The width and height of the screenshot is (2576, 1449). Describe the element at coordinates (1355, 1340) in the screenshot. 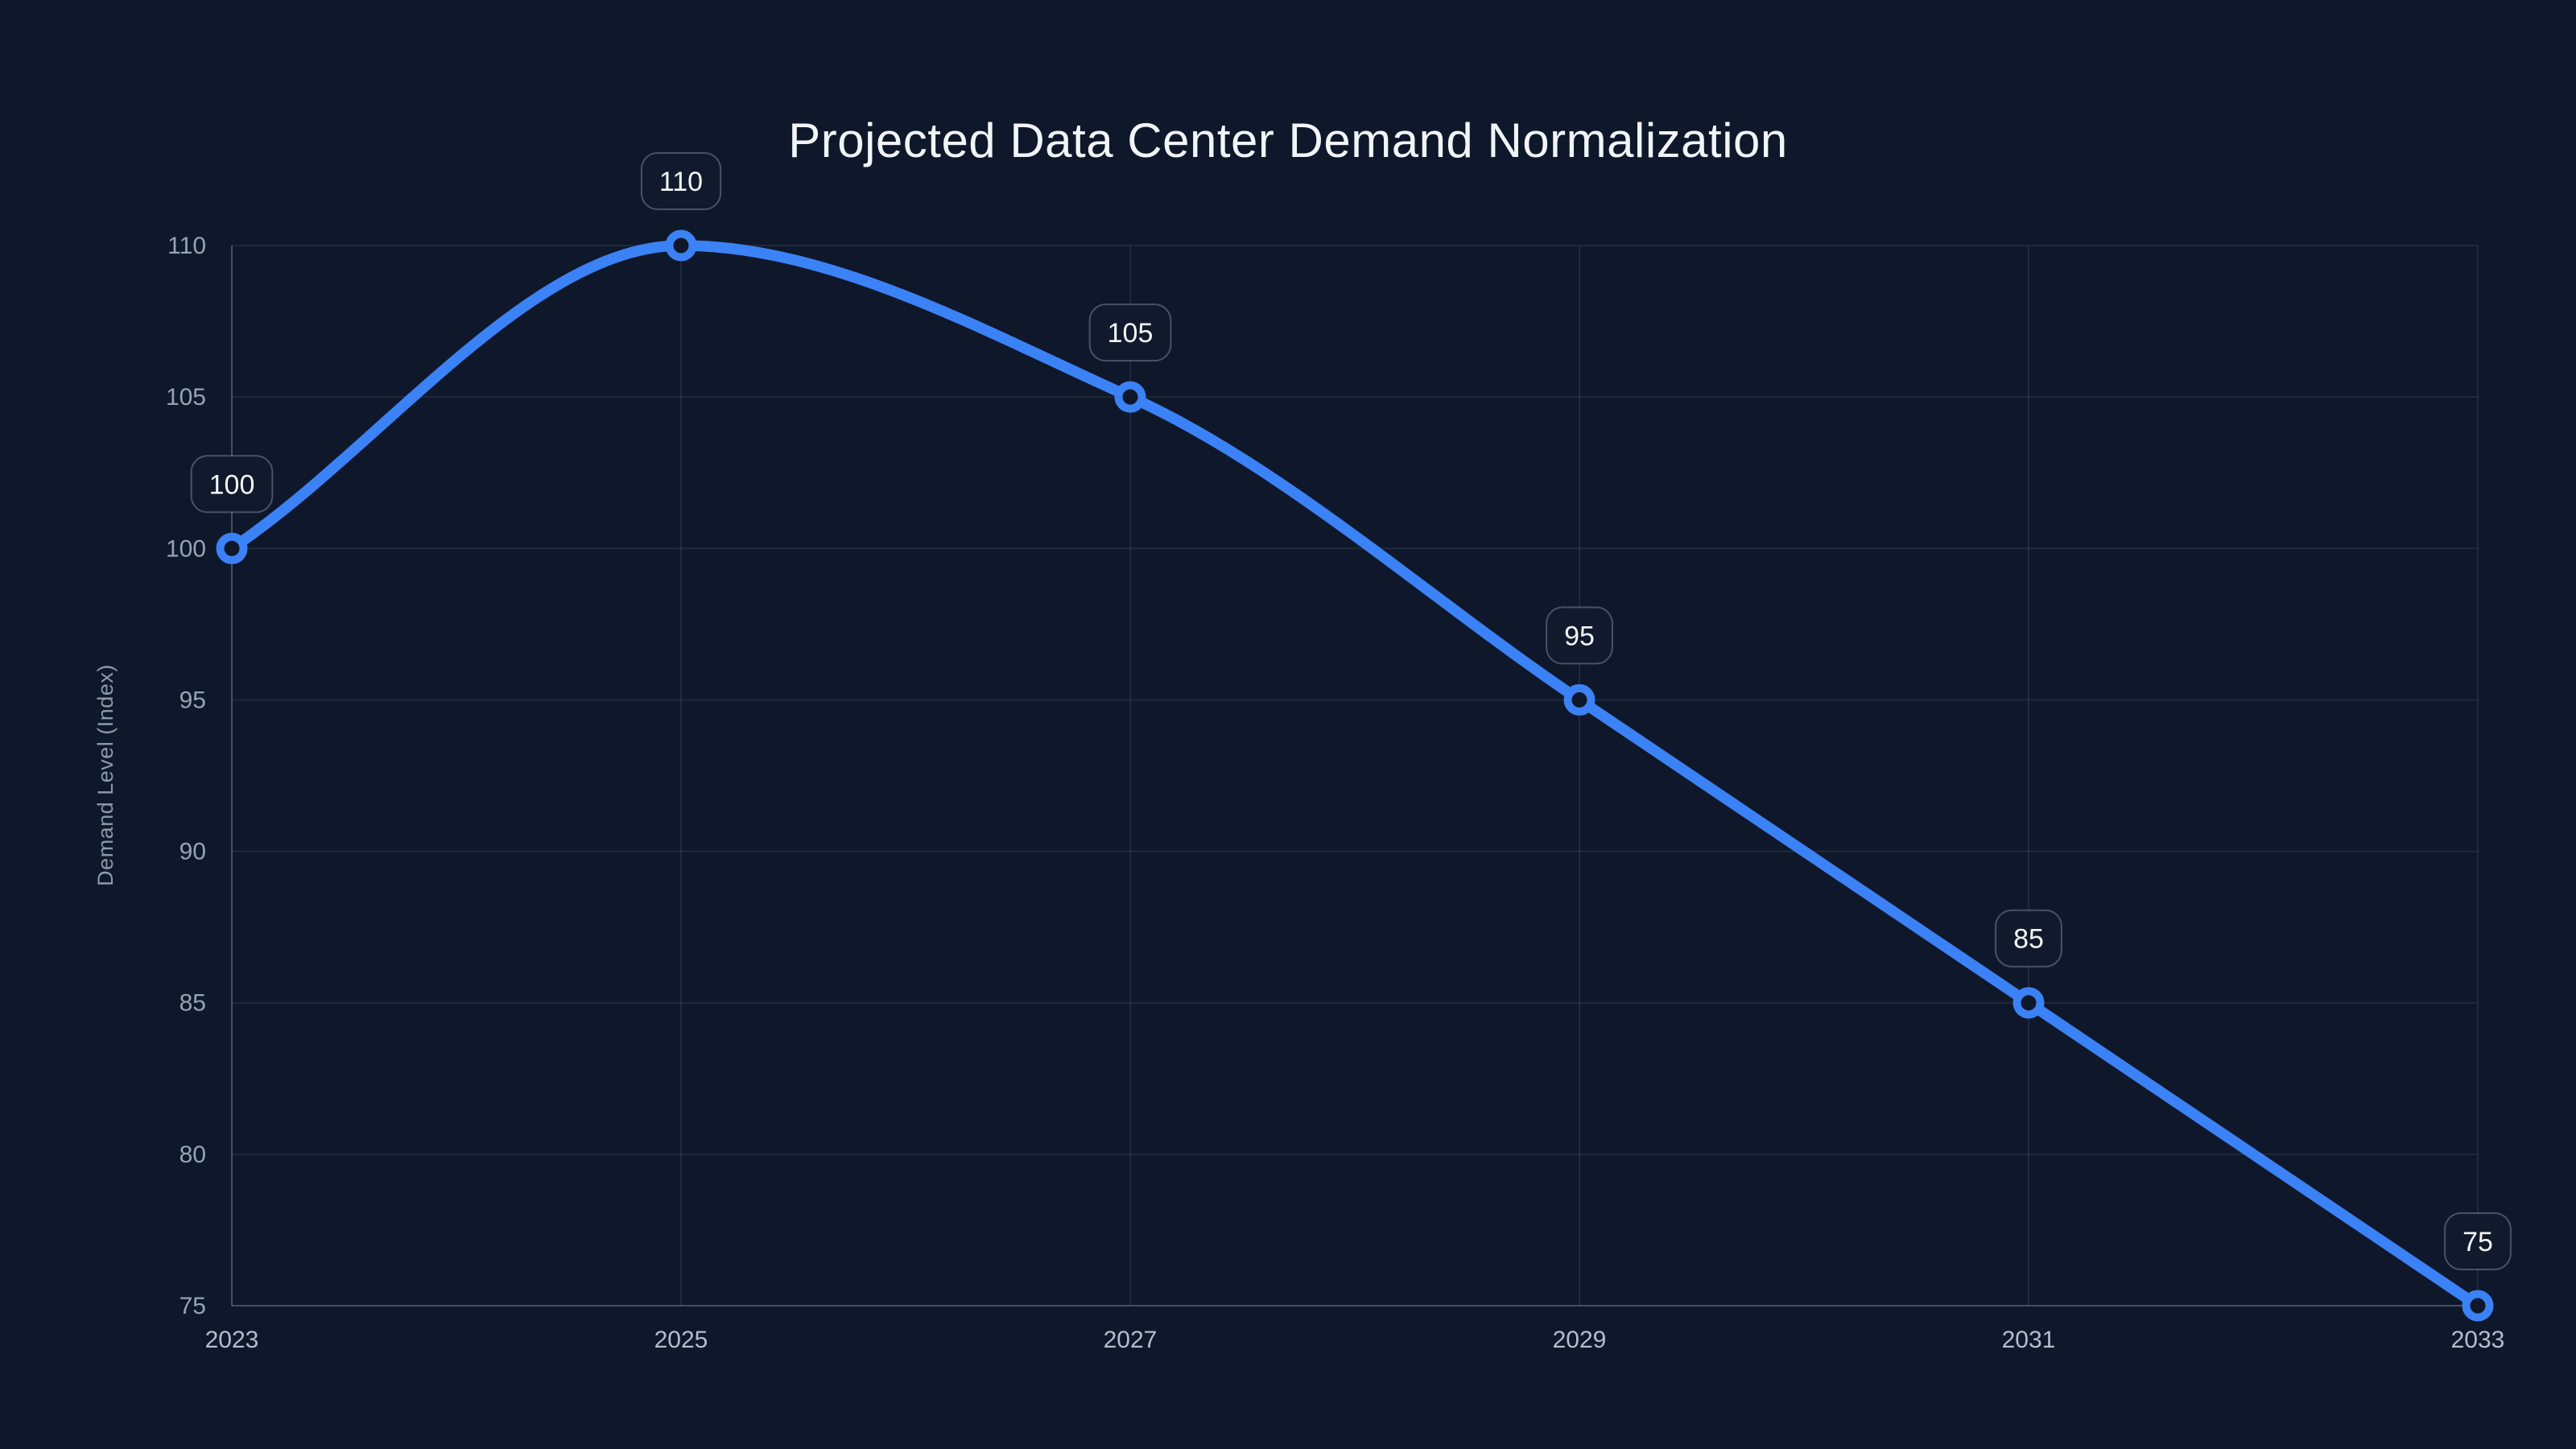

I see `x-axis-tick-labels: 2023 2025 2027 2029 2031 2033` at that location.